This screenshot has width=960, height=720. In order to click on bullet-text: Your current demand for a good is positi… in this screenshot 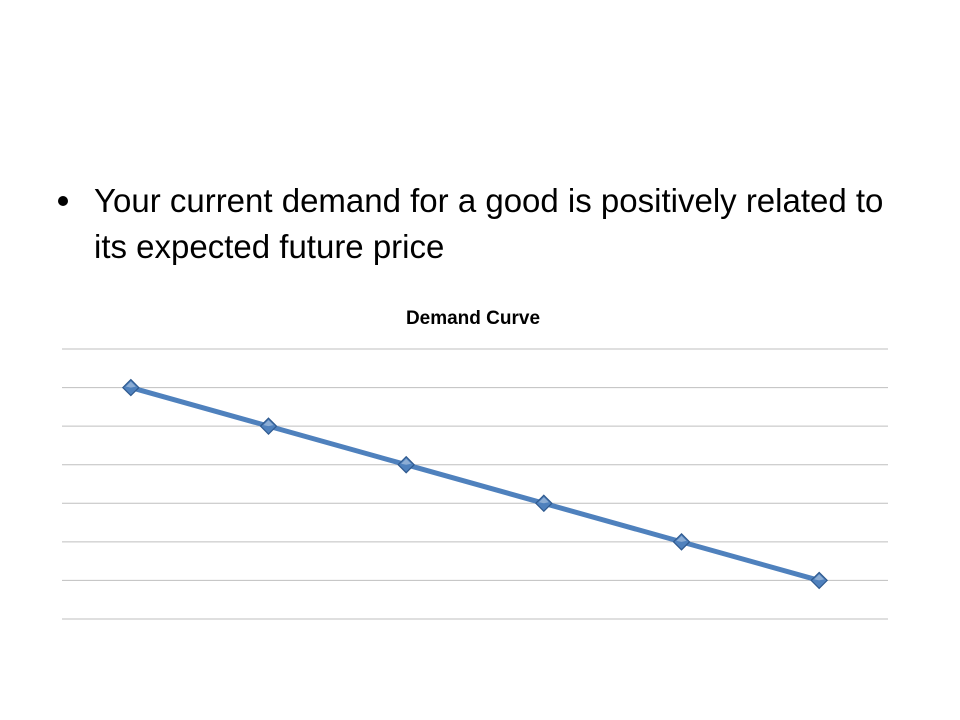, I will do `click(489, 223)`.